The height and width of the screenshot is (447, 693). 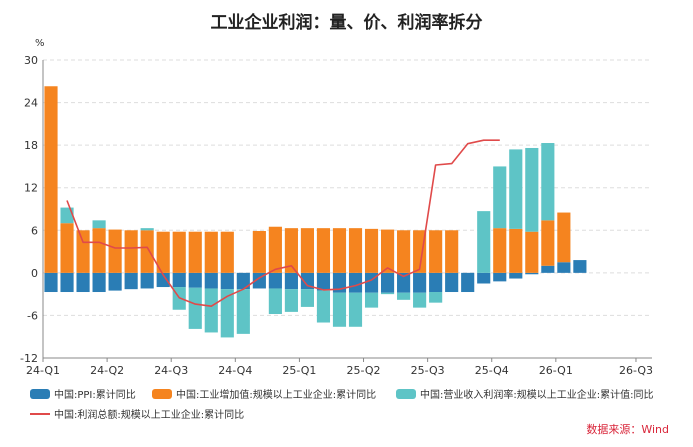 I want to click on y-tick-label: 12, so click(x=31, y=188).